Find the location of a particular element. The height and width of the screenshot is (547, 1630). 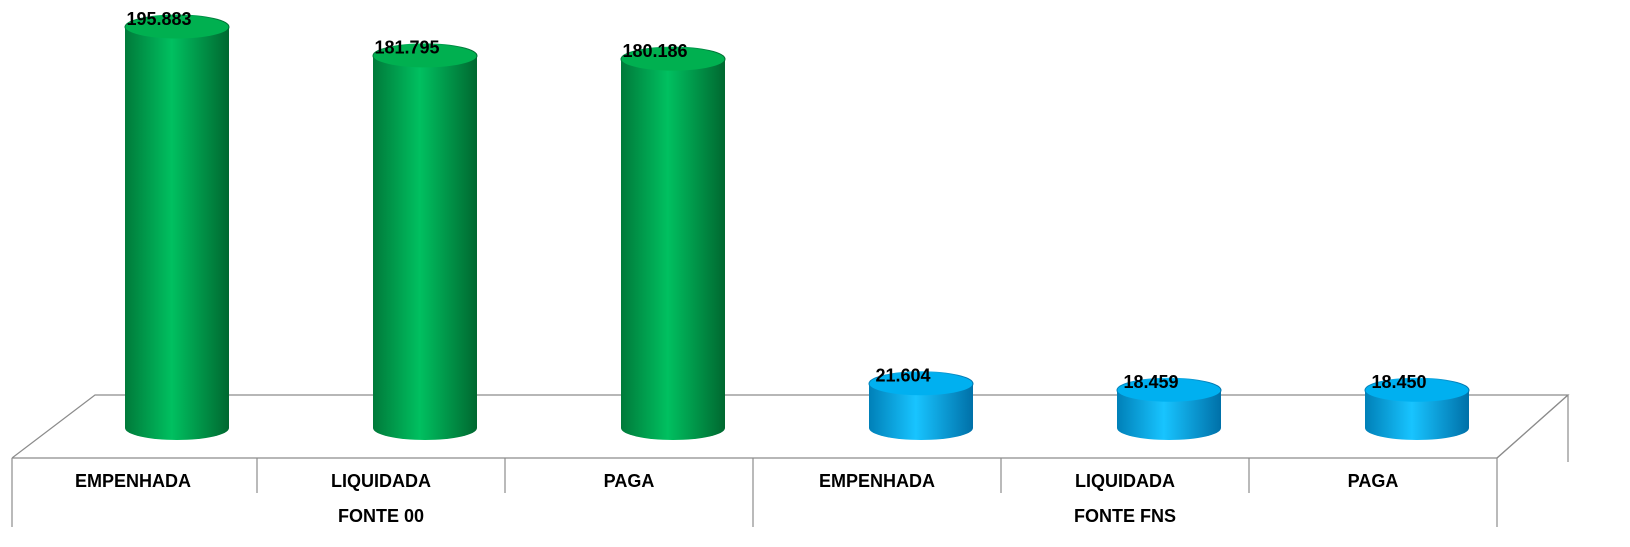

floor is located at coordinates (790, 426).